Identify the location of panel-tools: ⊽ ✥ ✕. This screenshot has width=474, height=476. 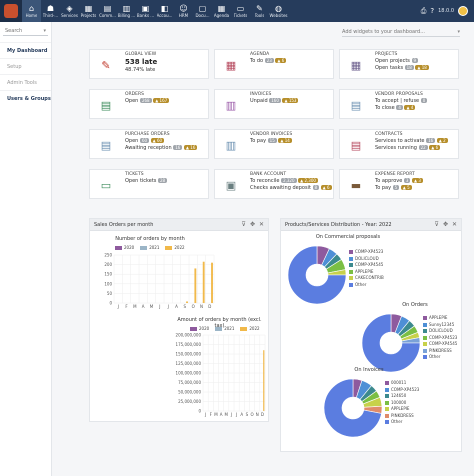
(446, 224).